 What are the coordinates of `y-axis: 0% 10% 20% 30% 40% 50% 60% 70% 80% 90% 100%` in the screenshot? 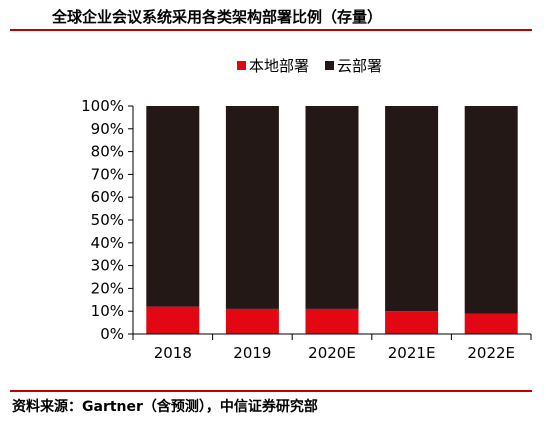 It's located at (107, 220).